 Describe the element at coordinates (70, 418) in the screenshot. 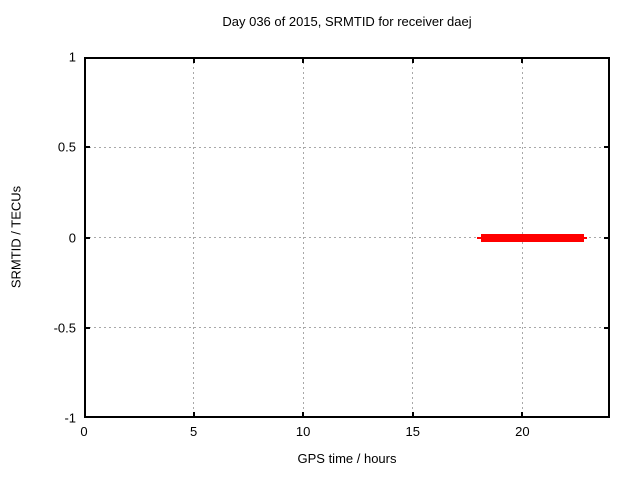

I see `y-tick-label: -1` at that location.